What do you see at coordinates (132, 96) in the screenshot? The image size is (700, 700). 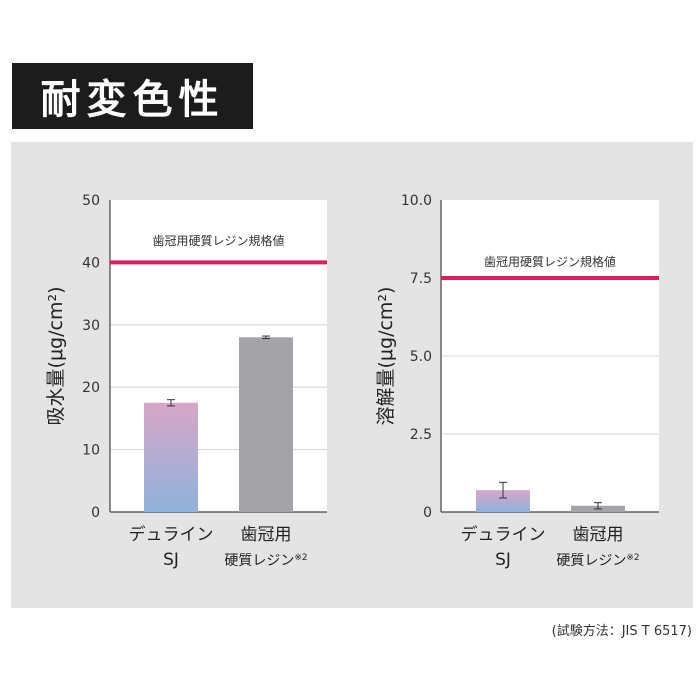 I see `page-title: 耐変色性` at bounding box center [132, 96].